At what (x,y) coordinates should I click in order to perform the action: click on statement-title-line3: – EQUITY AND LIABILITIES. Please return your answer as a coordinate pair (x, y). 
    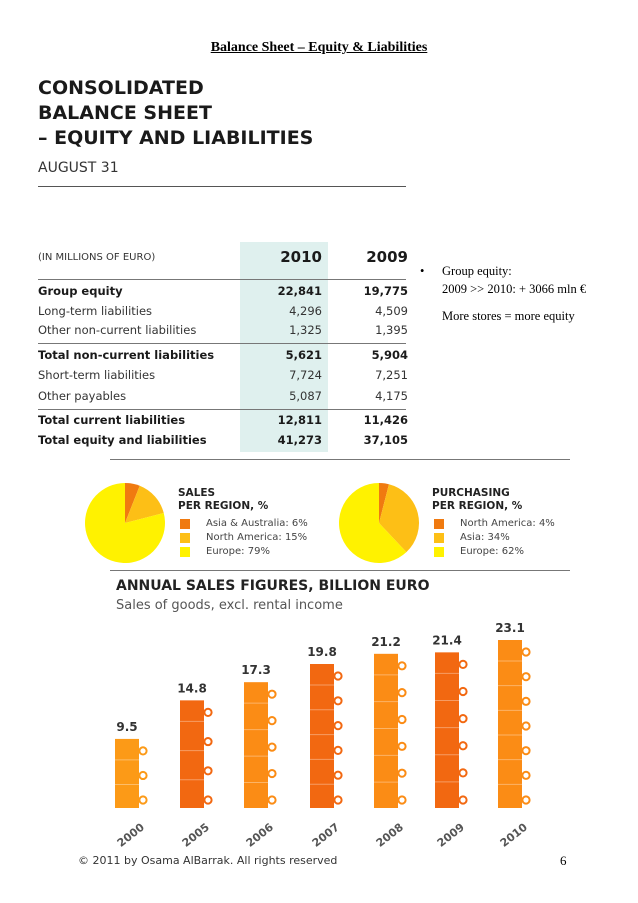
    Looking at the image, I should click on (176, 138).